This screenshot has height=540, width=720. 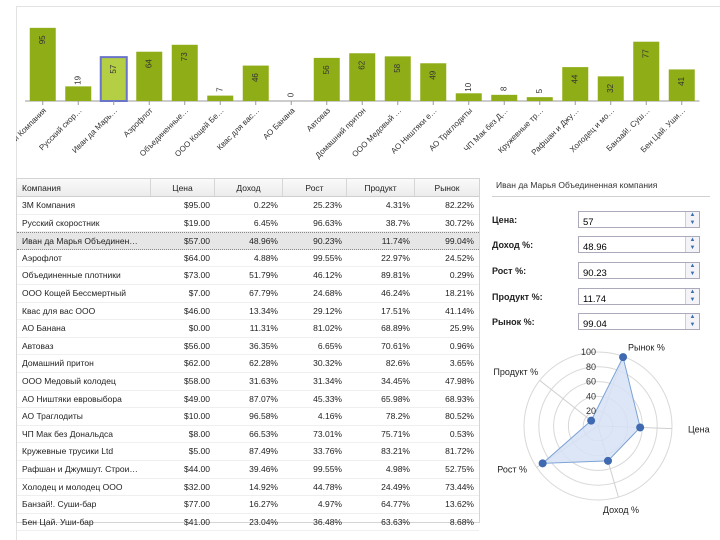 I want to click on category-label: Автоваз, so click(x=319, y=120).